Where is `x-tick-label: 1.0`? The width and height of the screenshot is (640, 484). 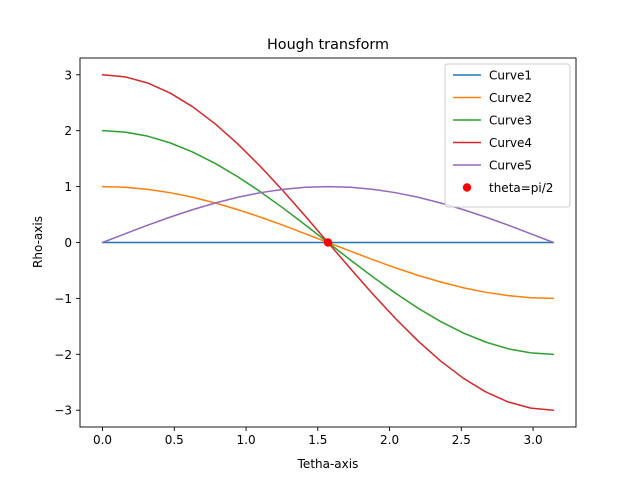 x-tick-label: 1.0 is located at coordinates (246, 440).